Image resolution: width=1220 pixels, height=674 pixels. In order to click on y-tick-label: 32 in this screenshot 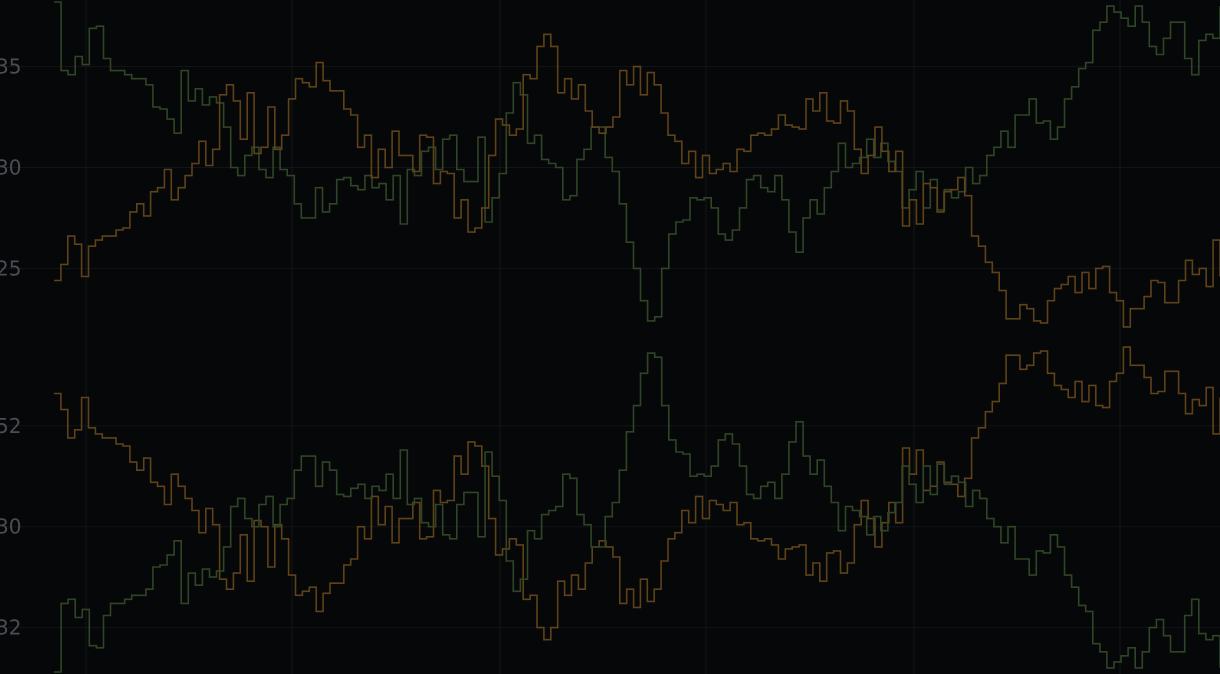, I will do `click(10, 628)`.